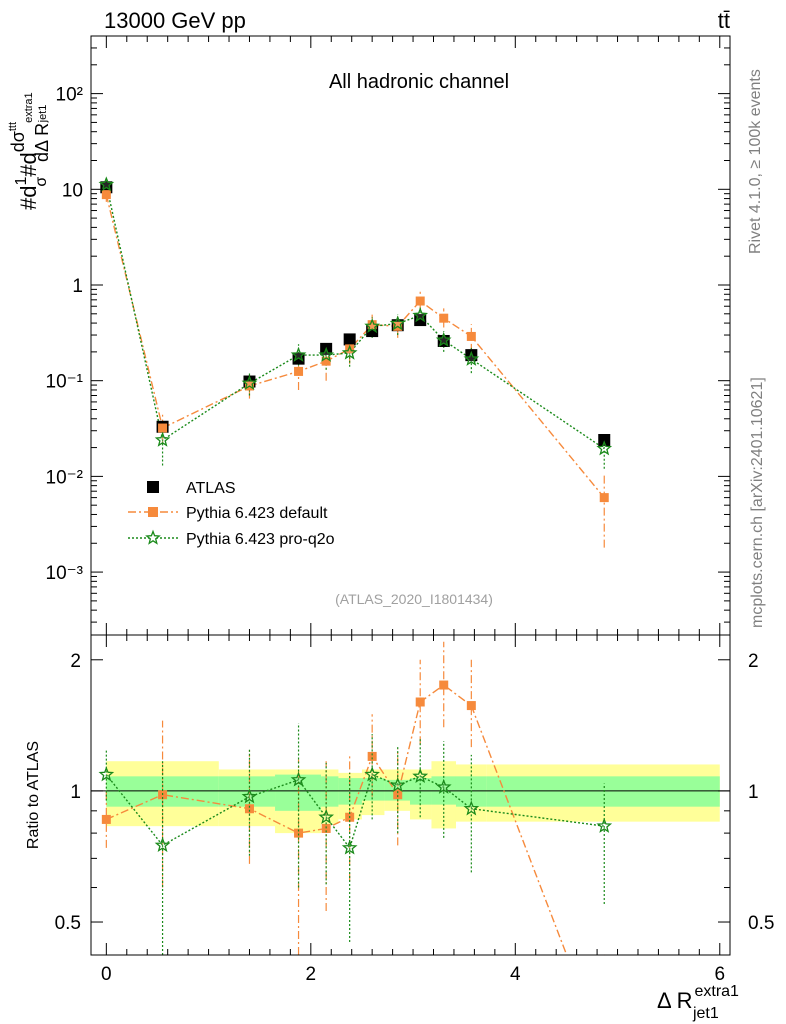 The height and width of the screenshot is (1024, 786). I want to click on main-y-tick-label: 10⁻², so click(65, 477).